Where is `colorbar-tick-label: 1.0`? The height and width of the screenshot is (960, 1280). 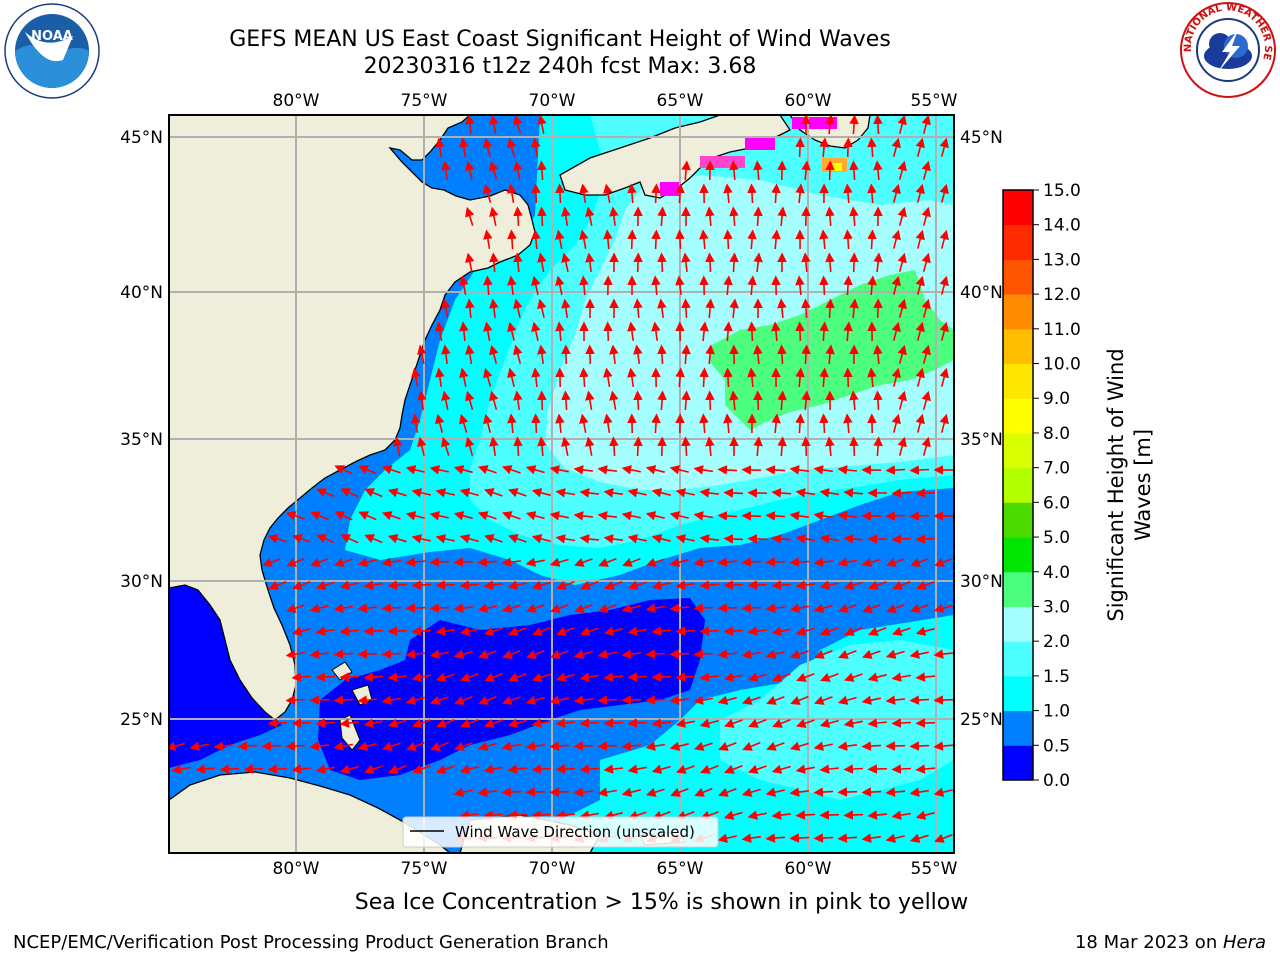
colorbar-tick-label: 1.0 is located at coordinates (1056, 712).